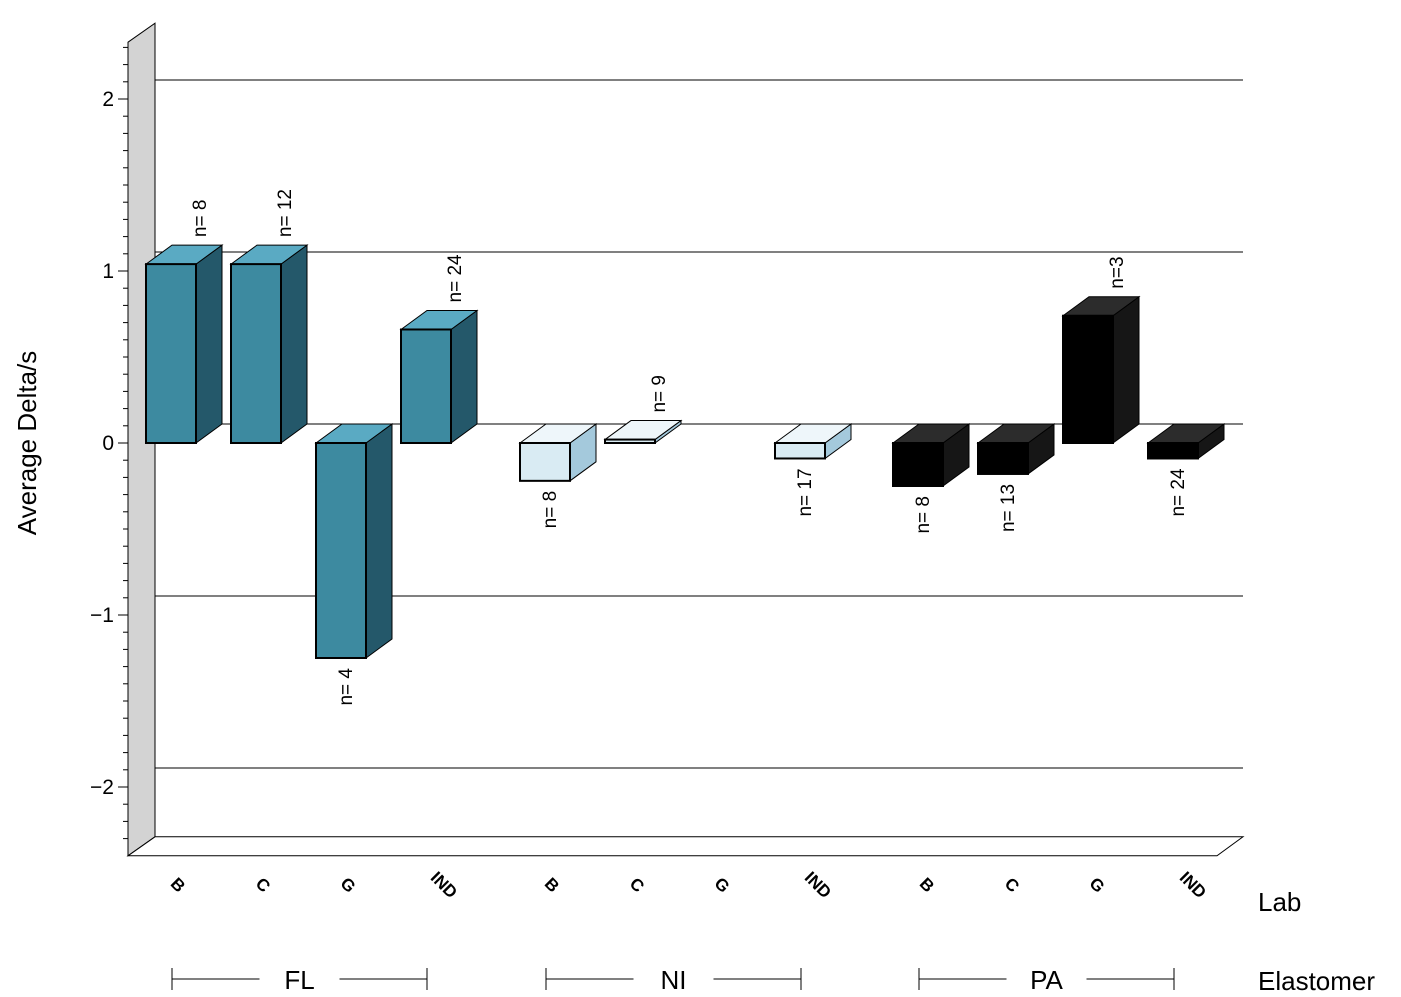 This screenshot has width=1401, height=997. I want to click on y-tick-label: 1, so click(108, 271).